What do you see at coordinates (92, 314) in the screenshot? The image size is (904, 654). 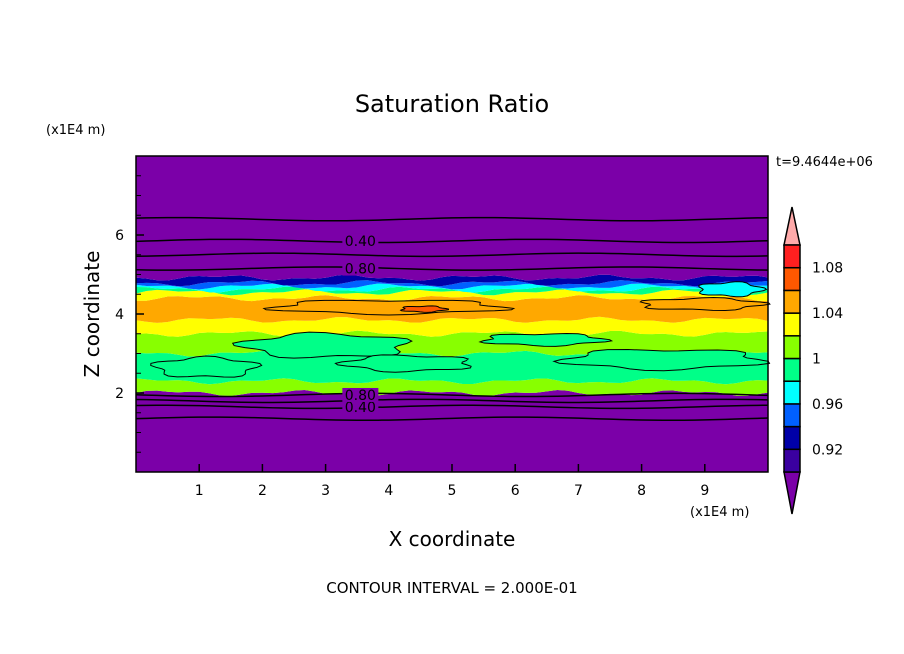 I see `y-axis-label: Z coordinate` at bounding box center [92, 314].